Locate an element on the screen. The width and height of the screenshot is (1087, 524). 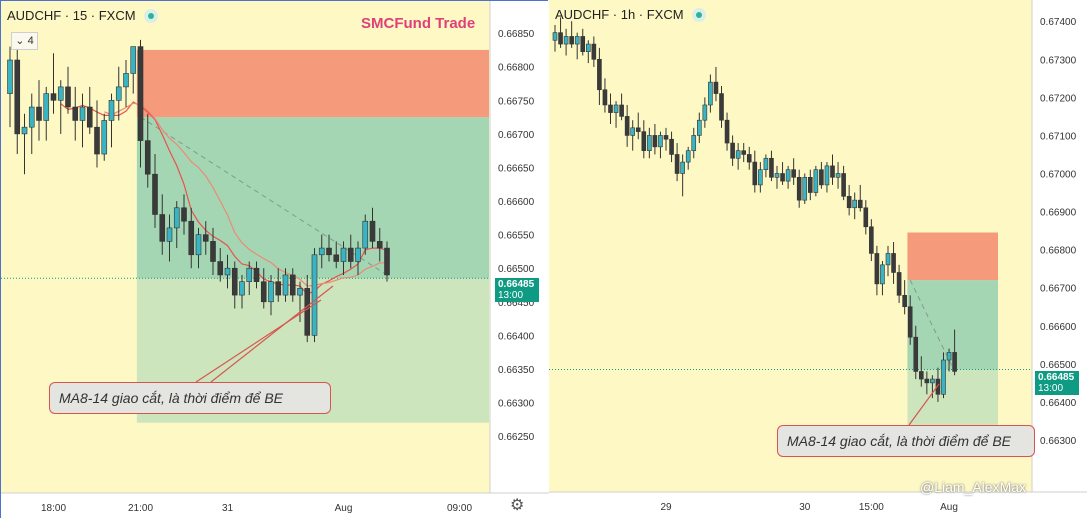
left-annotation-callout: MA8-14 giao cắt, là thời điểm để BE is located at coordinates (190, 398).